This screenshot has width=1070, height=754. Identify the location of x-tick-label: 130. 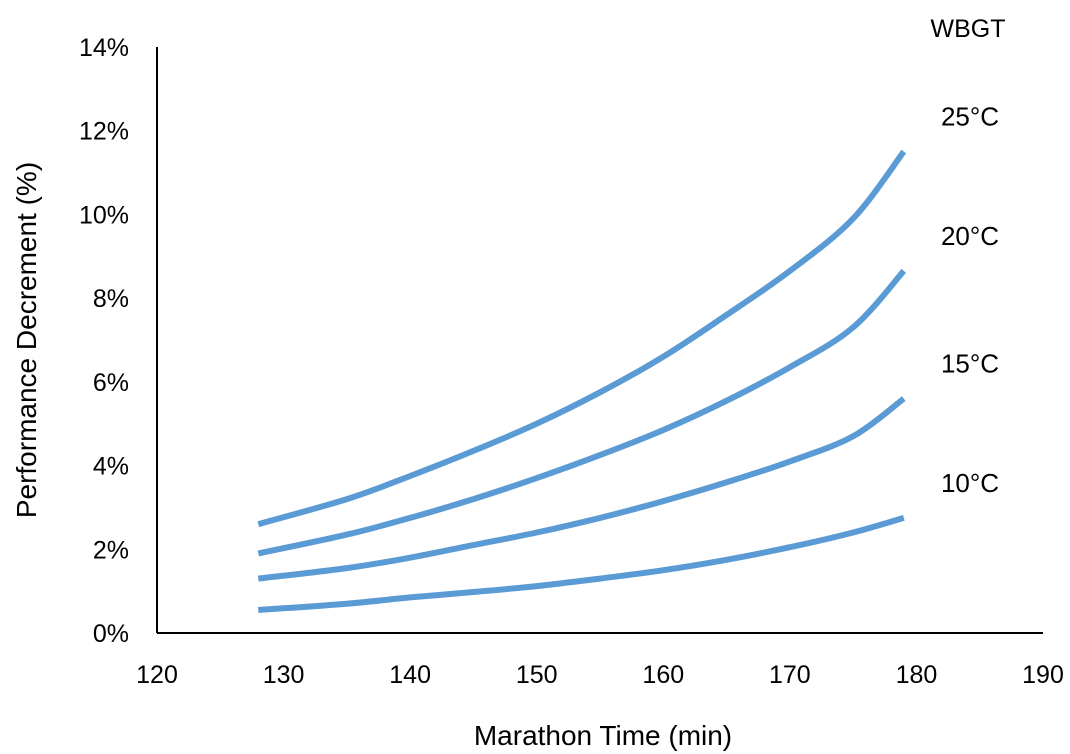
(284, 675).